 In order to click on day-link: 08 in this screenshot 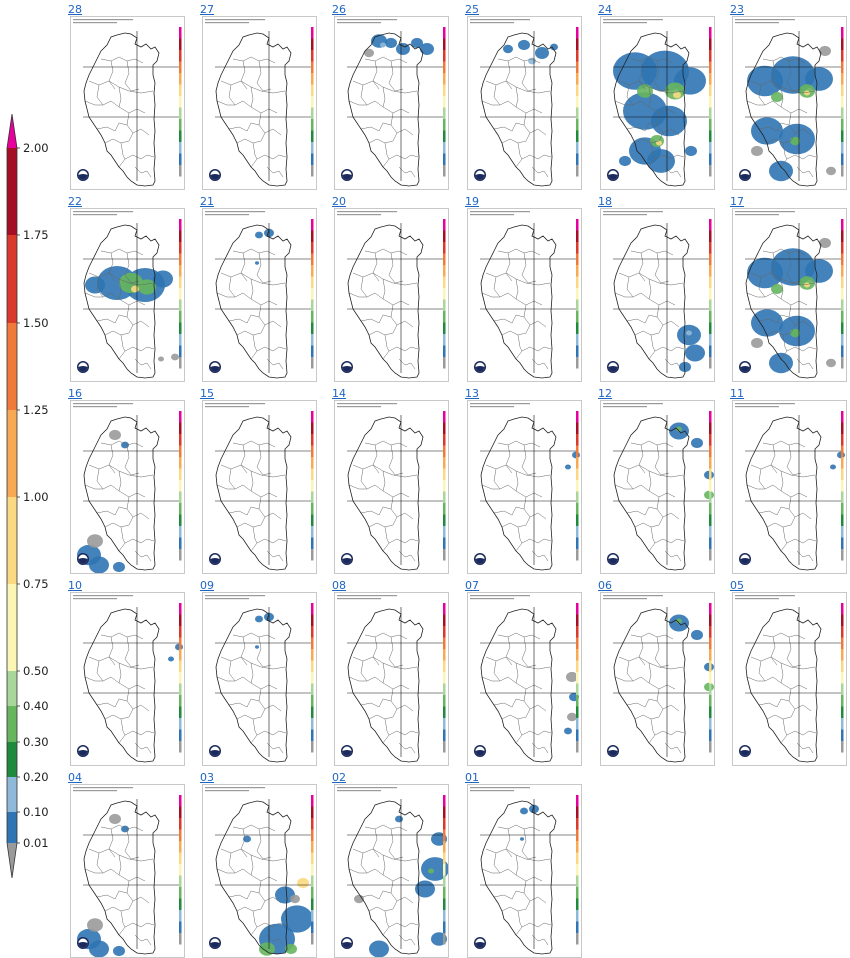, I will do `click(339, 585)`.